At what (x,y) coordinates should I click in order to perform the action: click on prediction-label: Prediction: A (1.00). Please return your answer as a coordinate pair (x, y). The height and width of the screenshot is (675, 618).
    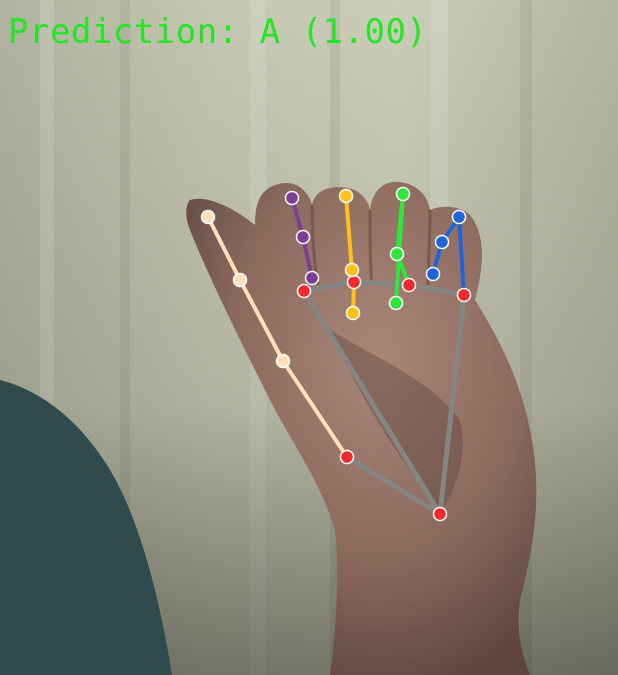
    Looking at the image, I should click on (218, 32).